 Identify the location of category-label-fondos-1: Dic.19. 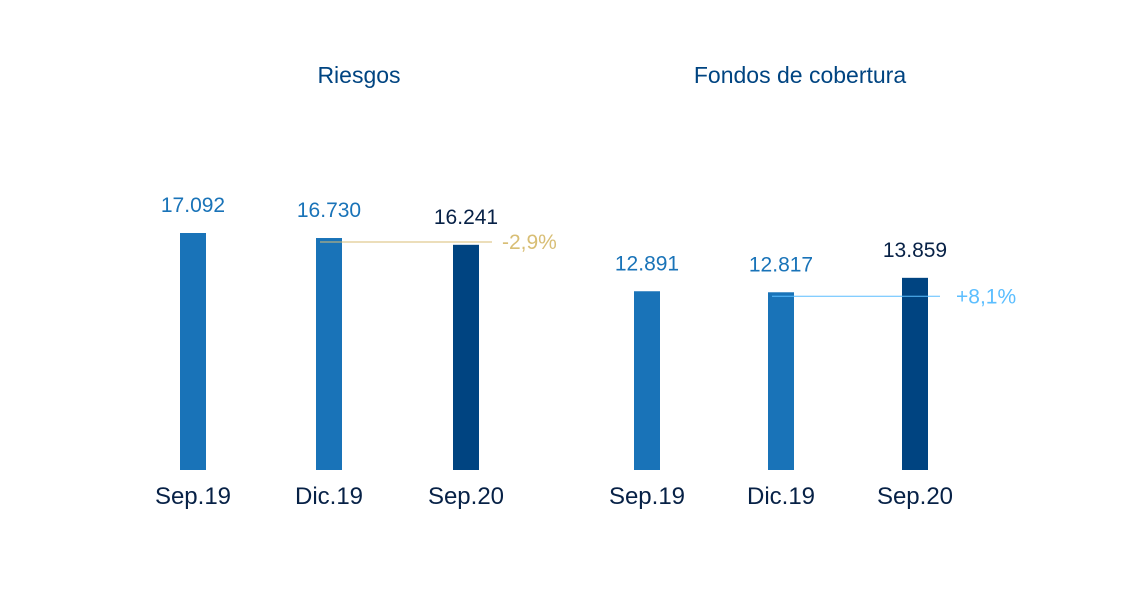
(781, 496).